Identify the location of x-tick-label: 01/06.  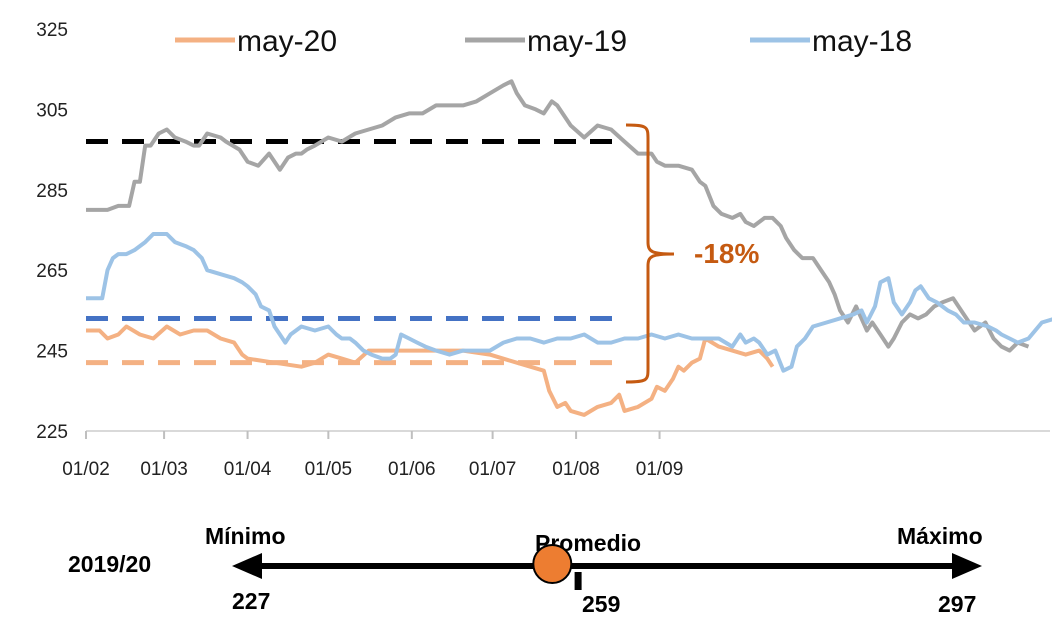
(412, 469).